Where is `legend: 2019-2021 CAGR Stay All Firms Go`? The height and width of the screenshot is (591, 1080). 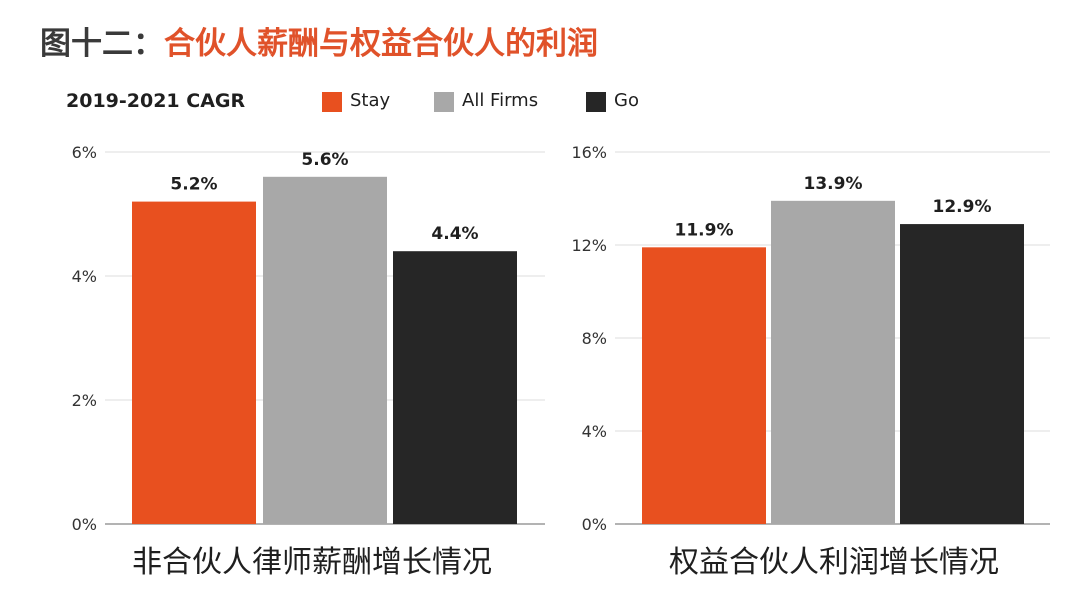
legend: 2019-2021 CAGR Stay All Firms Go is located at coordinates (566, 101).